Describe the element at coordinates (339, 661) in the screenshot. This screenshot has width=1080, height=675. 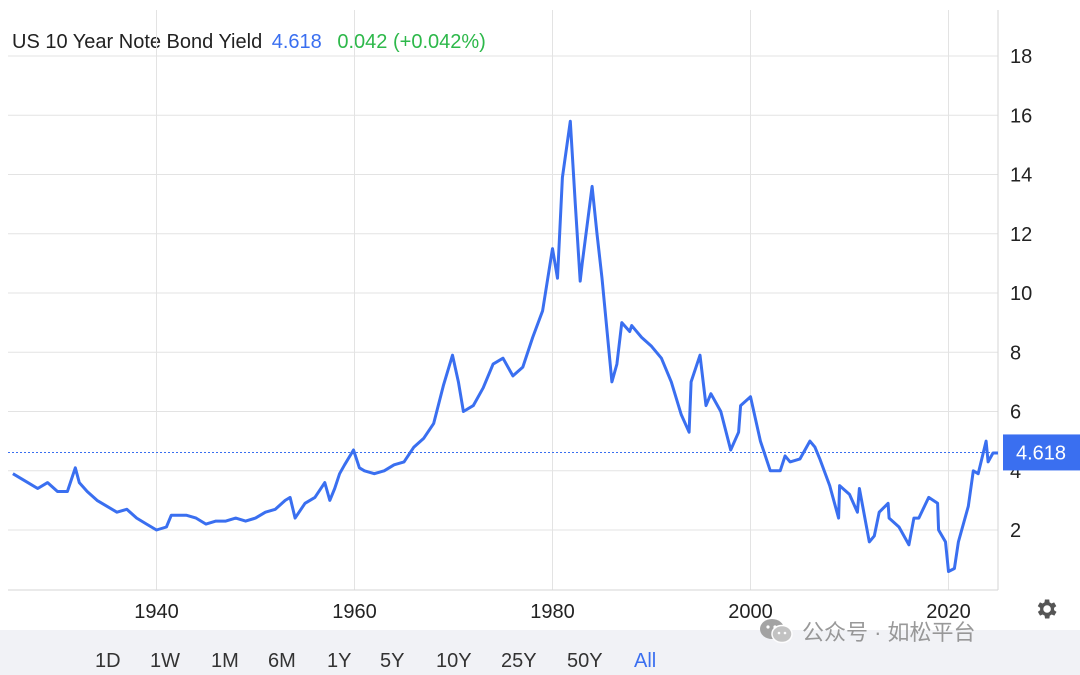
I see `range-button-1y: 1Y` at that location.